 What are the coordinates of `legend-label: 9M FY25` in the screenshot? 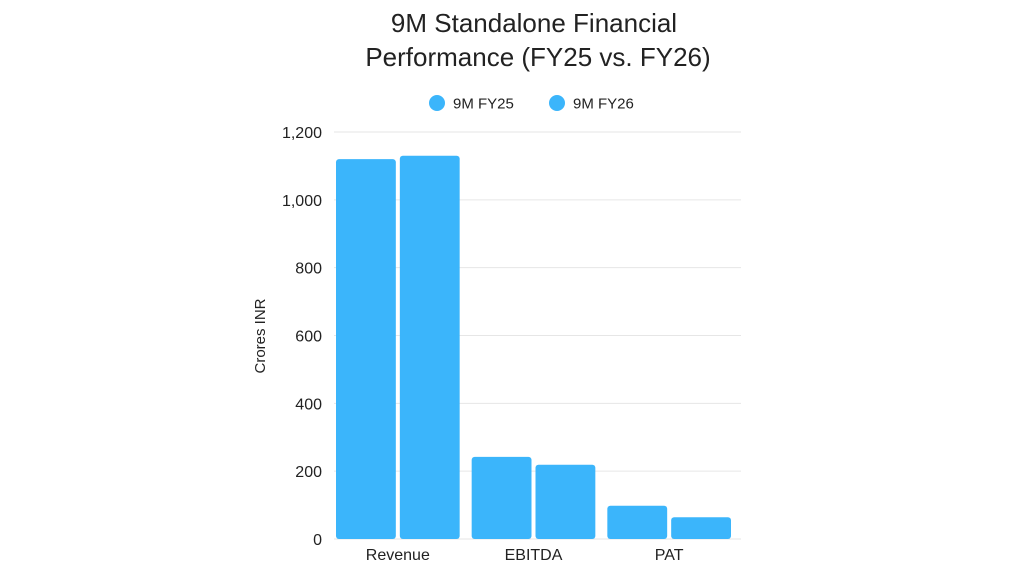 It's located at (483, 104).